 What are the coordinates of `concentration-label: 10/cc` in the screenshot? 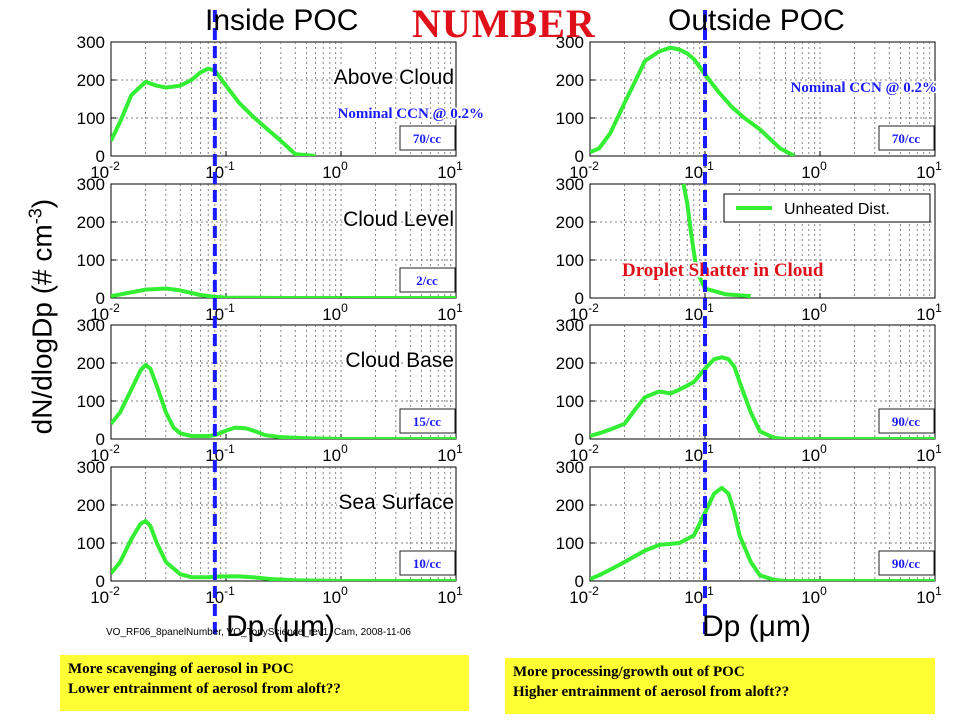 It's located at (427, 563).